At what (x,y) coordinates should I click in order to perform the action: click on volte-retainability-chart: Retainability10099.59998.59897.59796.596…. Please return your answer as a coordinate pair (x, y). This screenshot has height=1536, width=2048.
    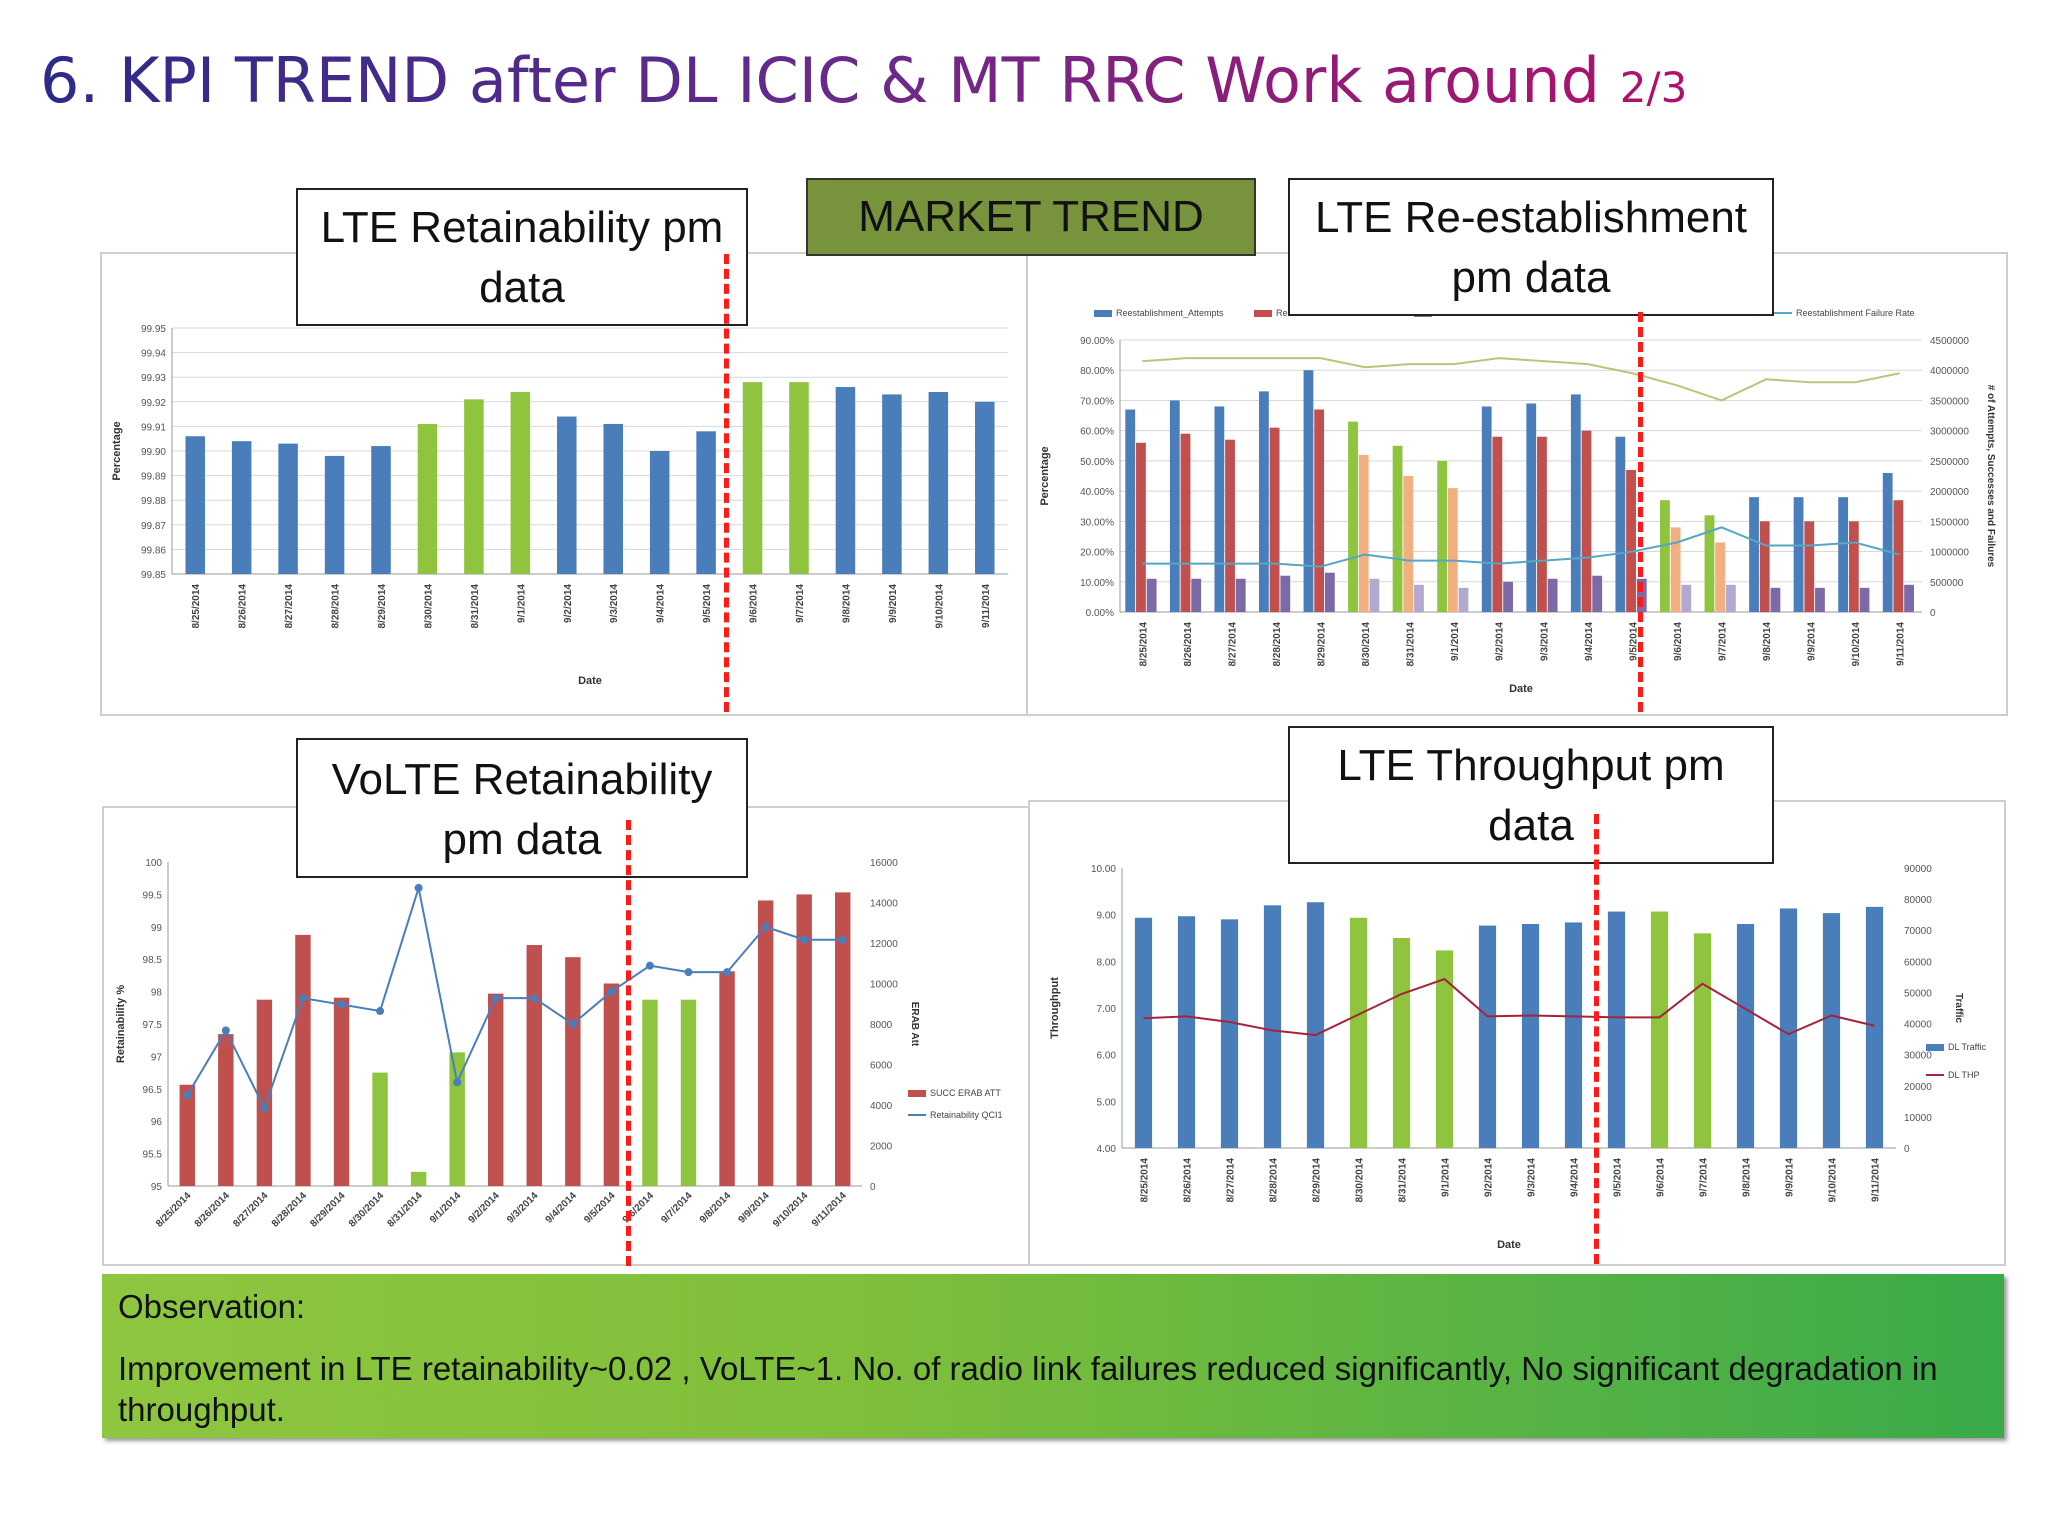
    Looking at the image, I should click on (567, 1036).